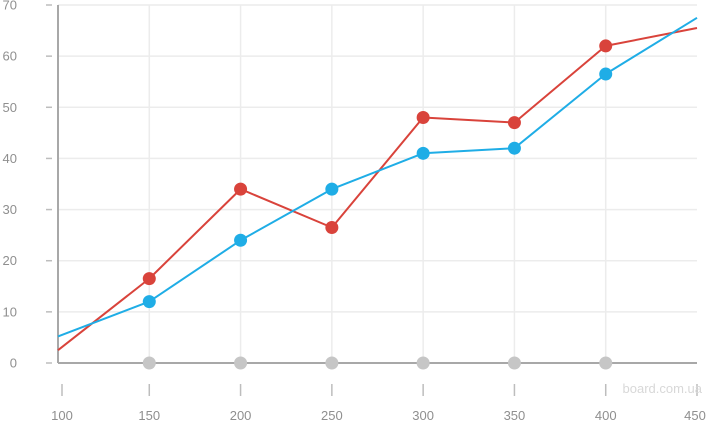 The width and height of the screenshot is (712, 422). What do you see at coordinates (10, 6) in the screenshot?
I see `y-tick-label: 70` at bounding box center [10, 6].